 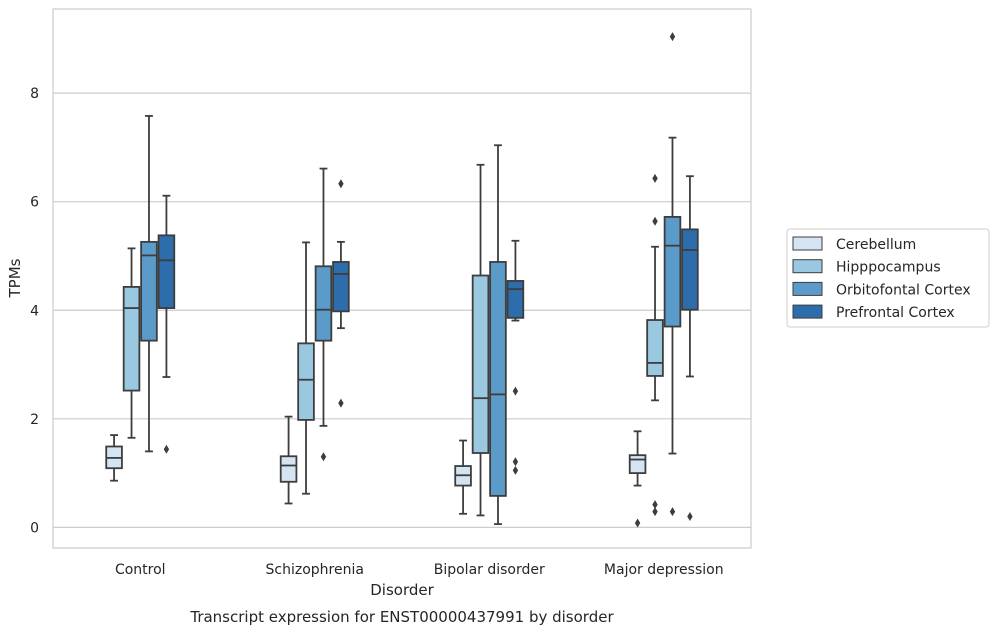 I want to click on box-s1-c0, so click(x=131, y=343).